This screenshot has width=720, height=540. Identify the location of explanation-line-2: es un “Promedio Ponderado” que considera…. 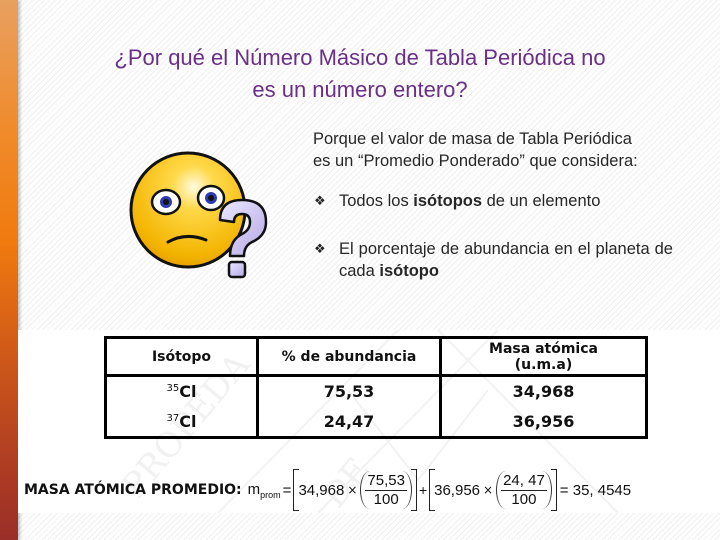
(475, 161).